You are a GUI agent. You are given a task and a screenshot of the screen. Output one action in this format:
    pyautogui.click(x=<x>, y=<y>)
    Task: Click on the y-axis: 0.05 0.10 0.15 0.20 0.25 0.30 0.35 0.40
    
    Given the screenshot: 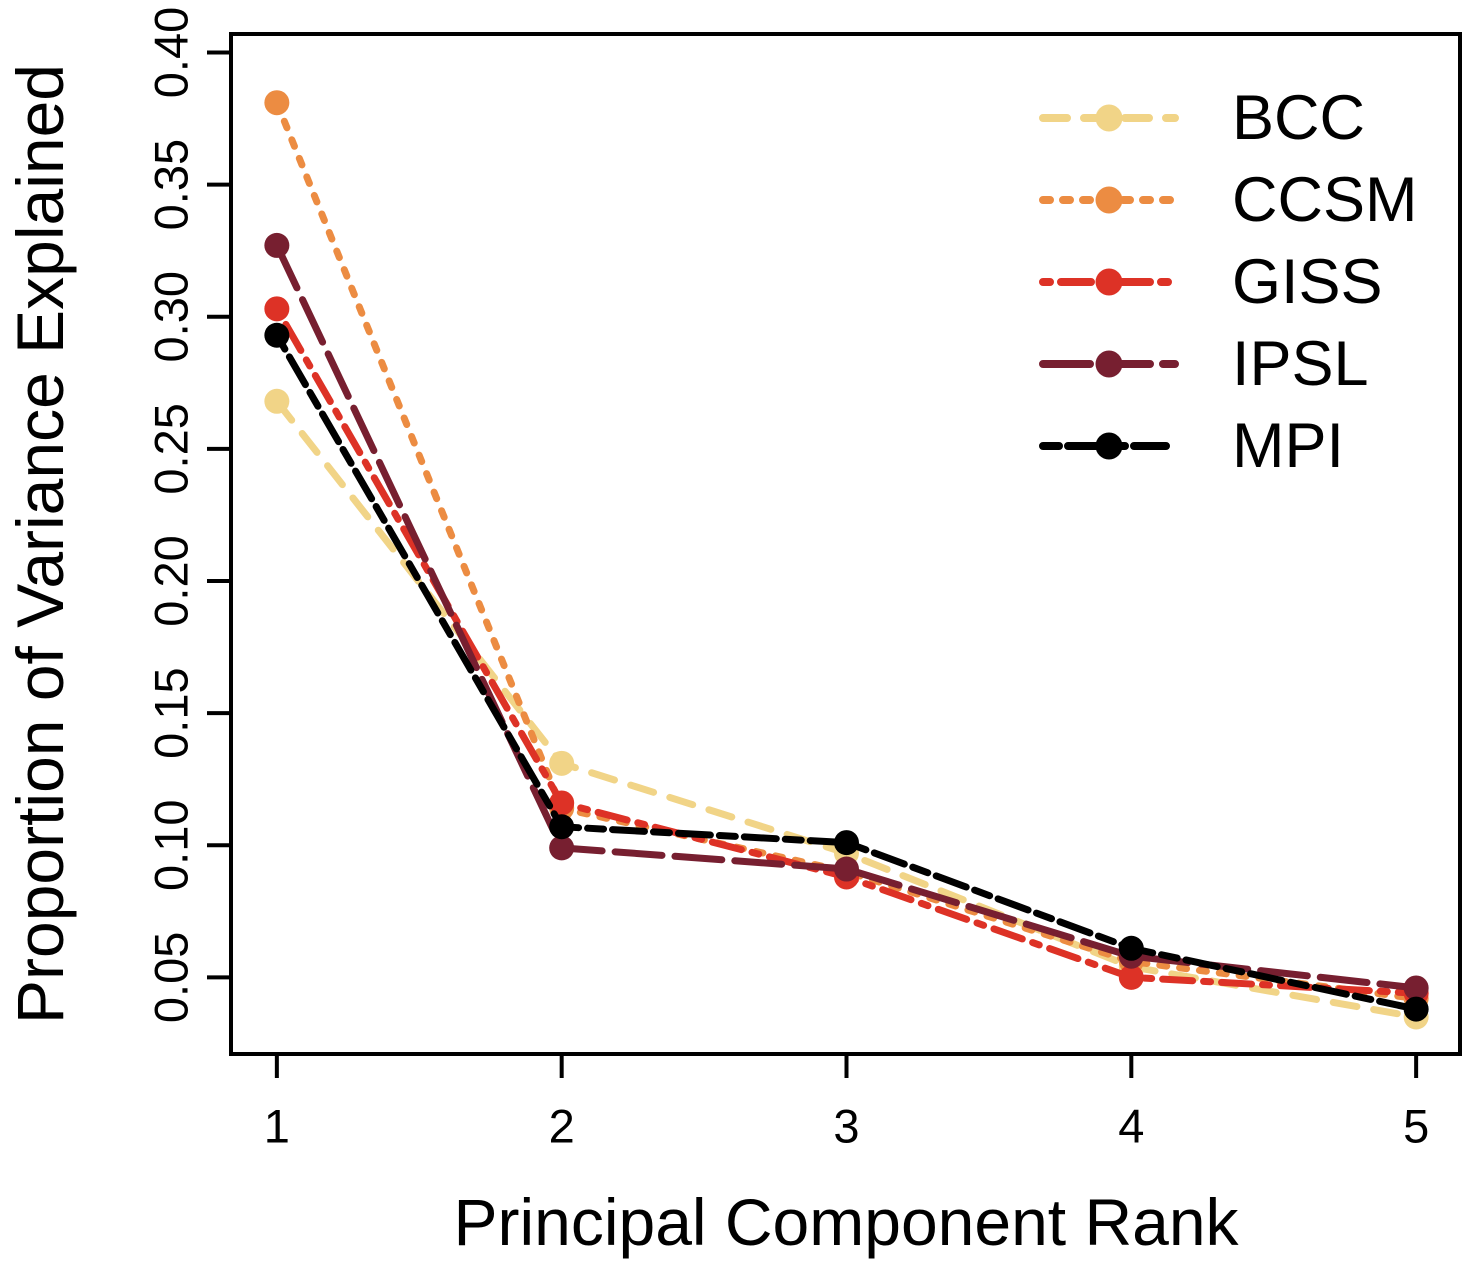 What is the action you would take?
    pyautogui.click(x=188, y=515)
    